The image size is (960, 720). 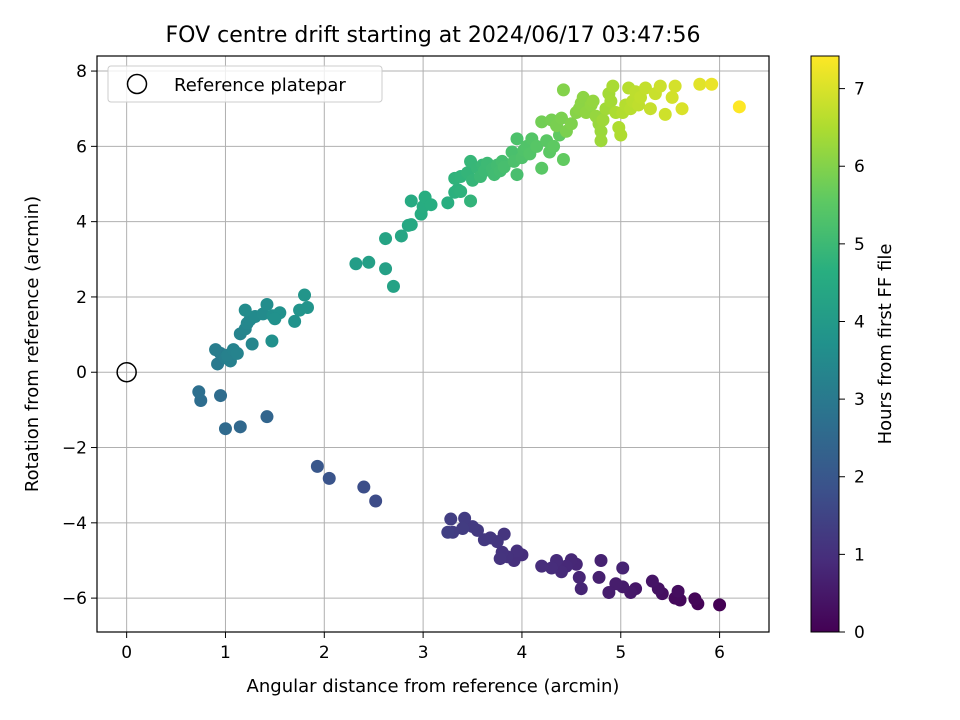 I want to click on colorbar-label: Hours from first FF file, so click(x=885, y=344).